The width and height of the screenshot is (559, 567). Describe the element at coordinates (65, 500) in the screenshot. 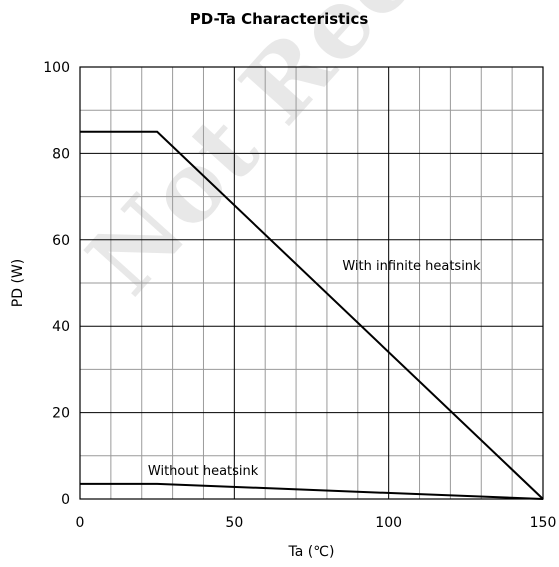

I see `y-tick-label: 0` at that location.